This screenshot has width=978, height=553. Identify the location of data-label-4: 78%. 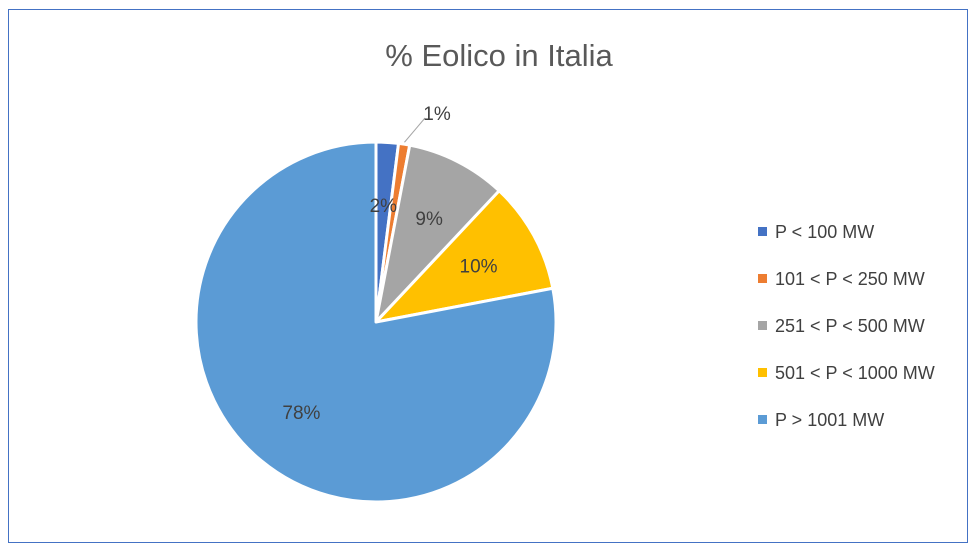
(301, 413).